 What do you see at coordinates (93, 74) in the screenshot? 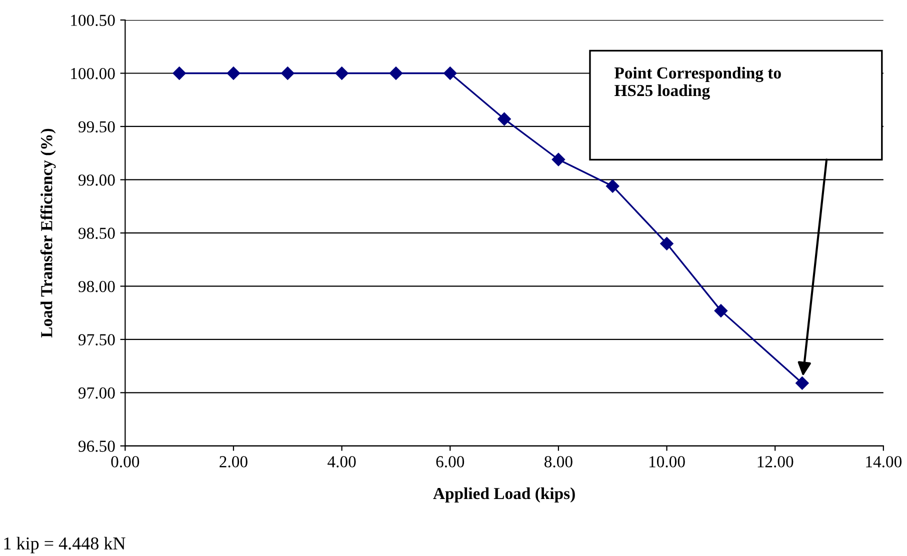
I see `y-tick-label: 100.00` at bounding box center [93, 74].